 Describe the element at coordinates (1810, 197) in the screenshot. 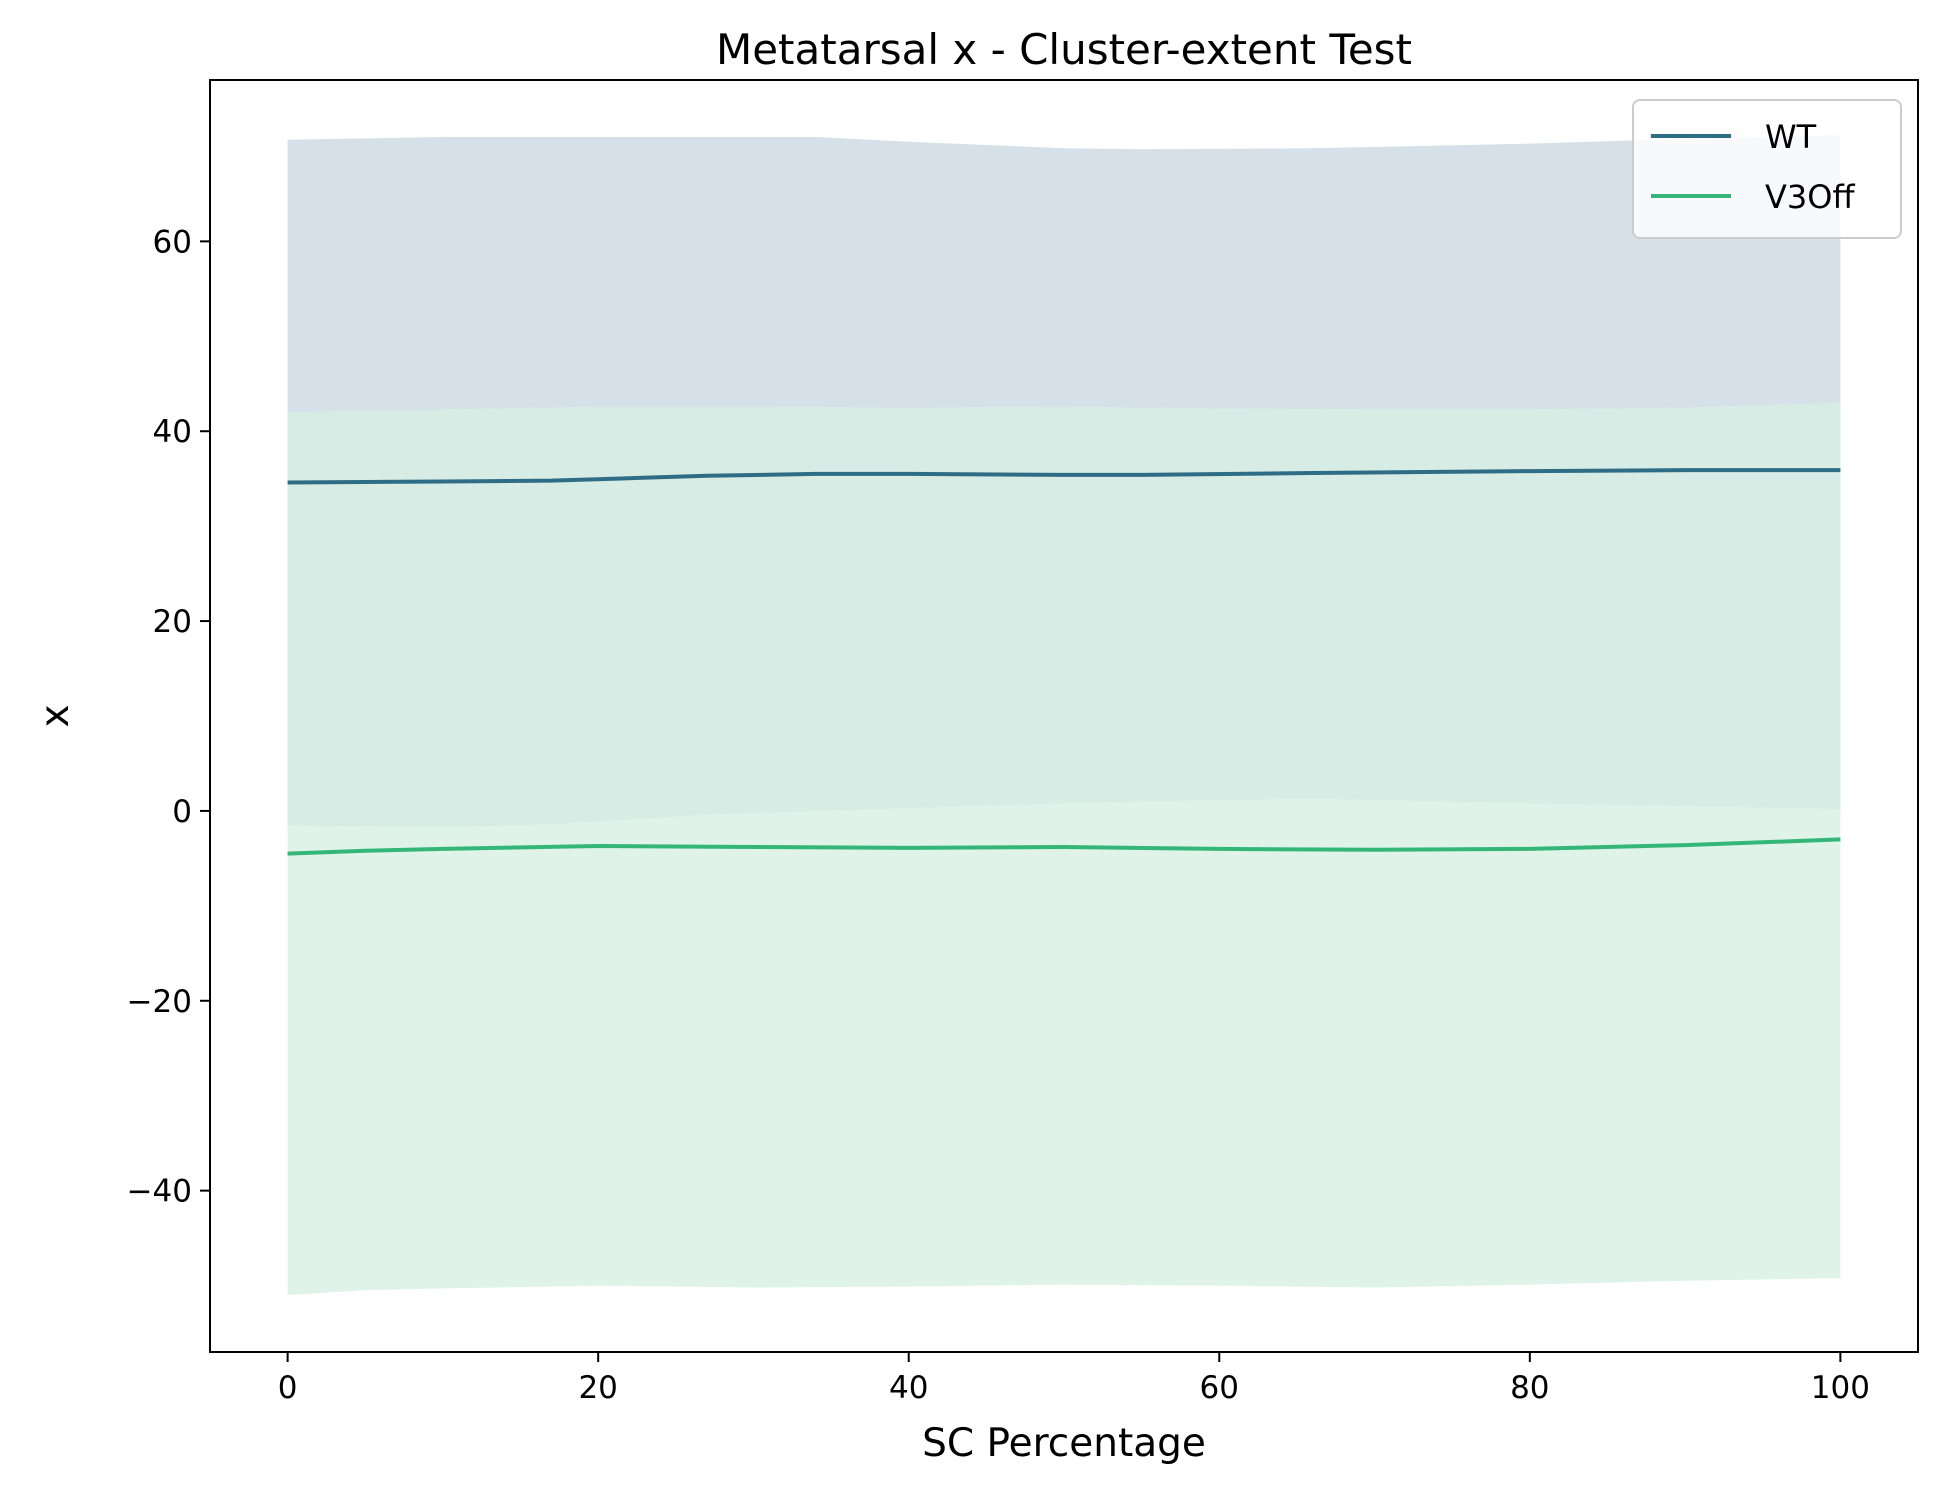

I see `legend-label-v3off: V3Off` at that location.